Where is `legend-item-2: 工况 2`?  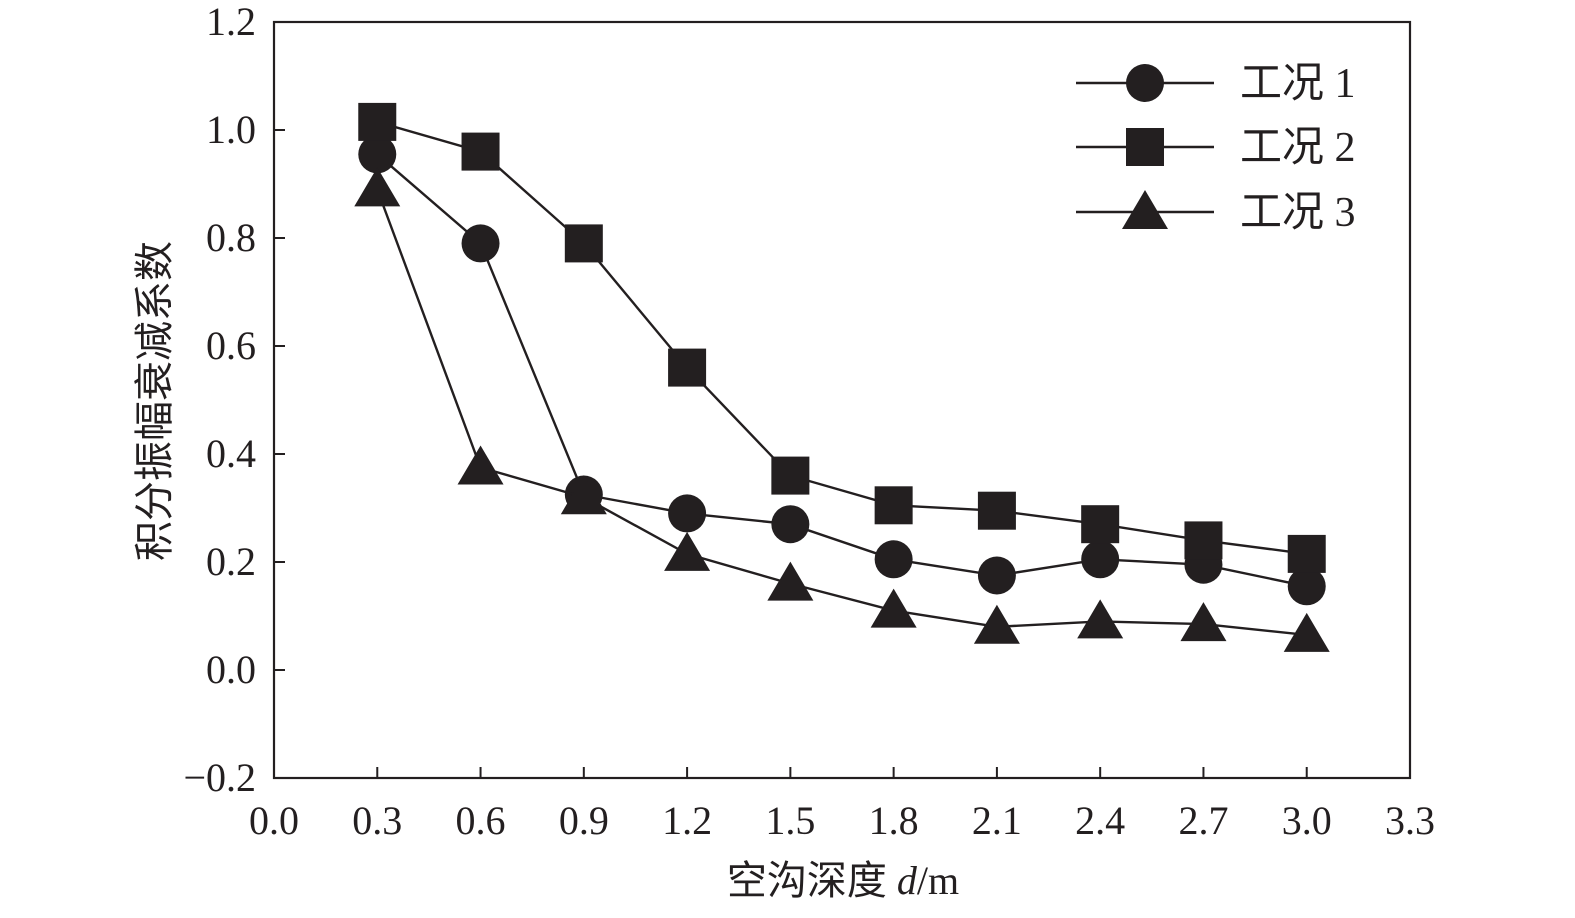
legend-item-2: 工况 2 is located at coordinates (1216, 148).